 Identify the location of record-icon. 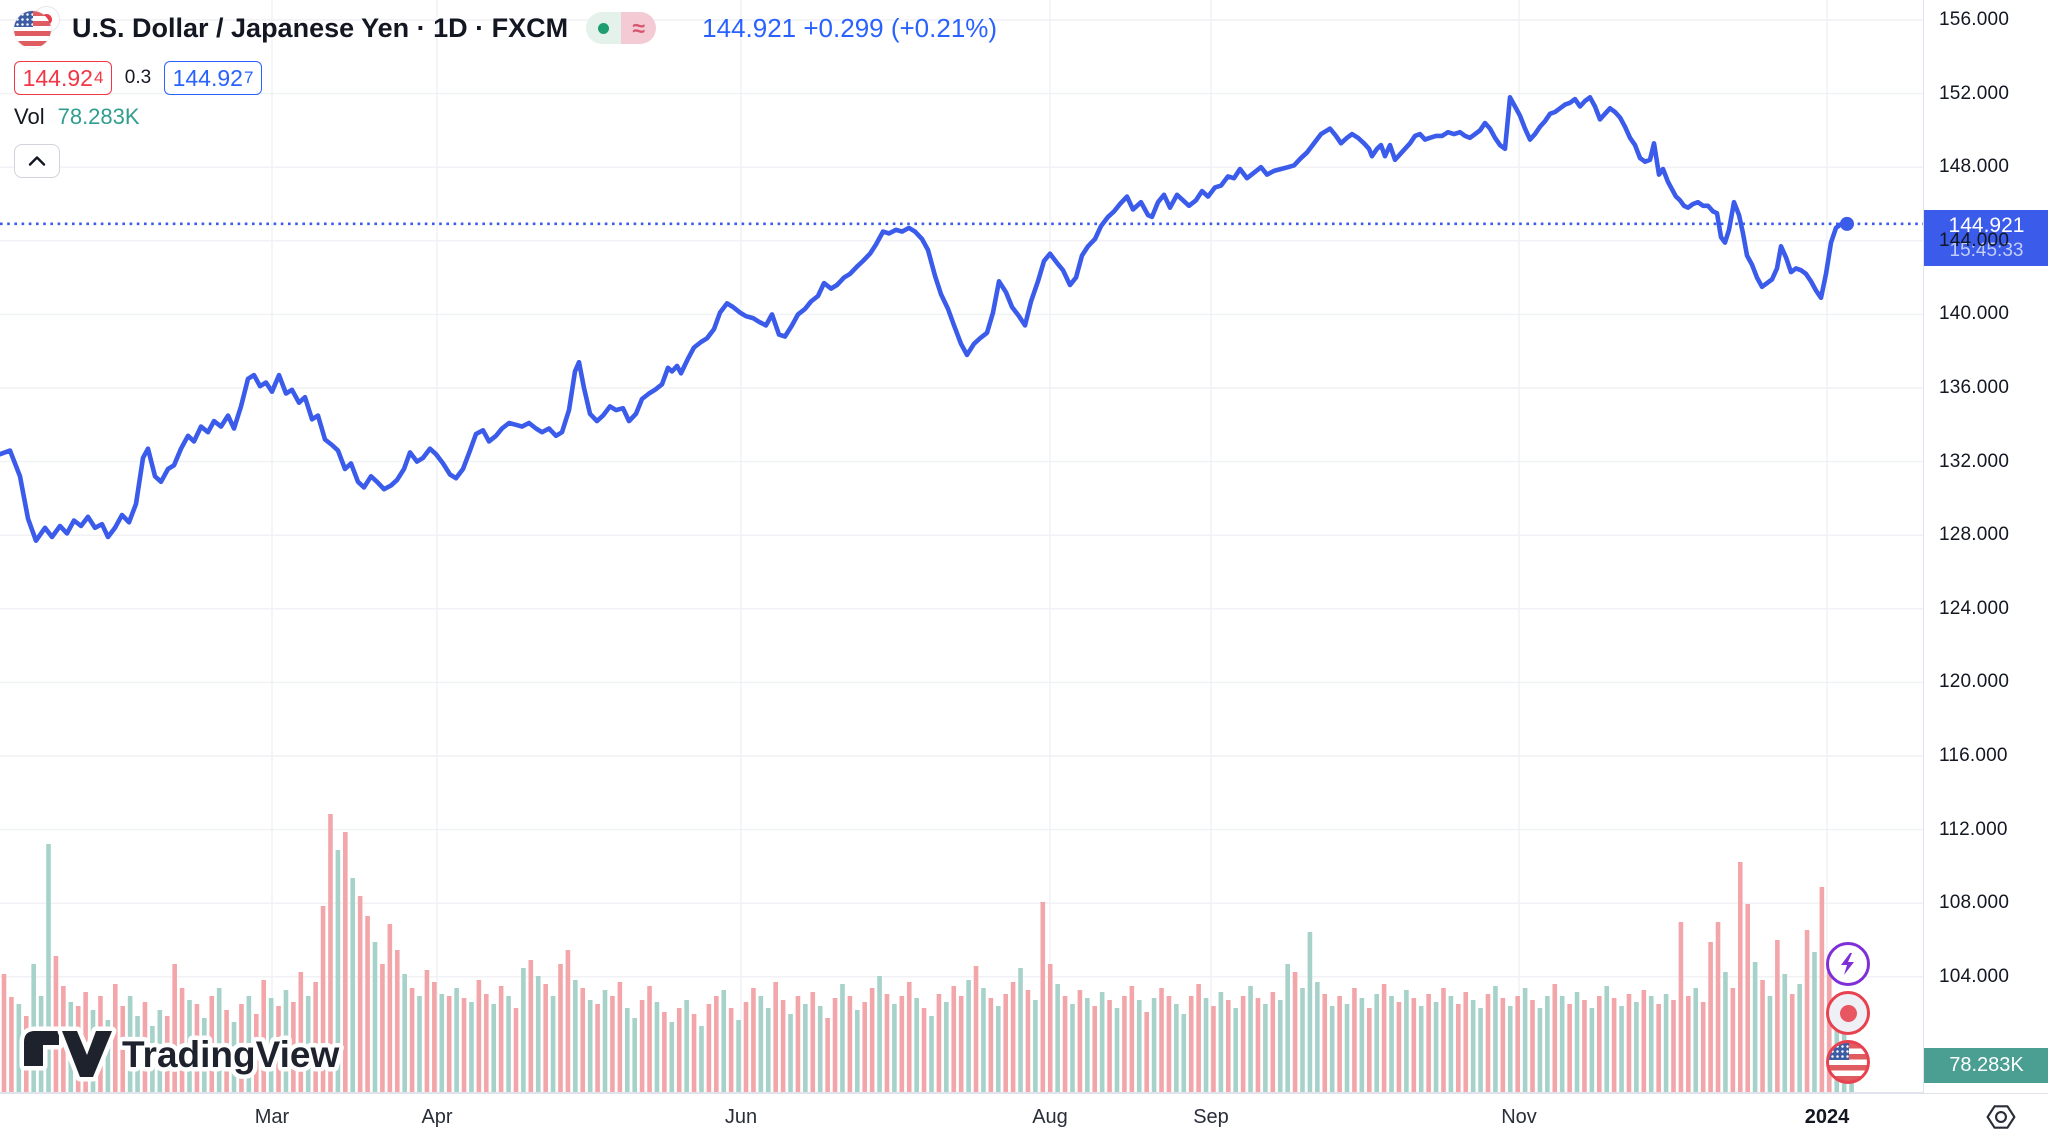
(1848, 1013).